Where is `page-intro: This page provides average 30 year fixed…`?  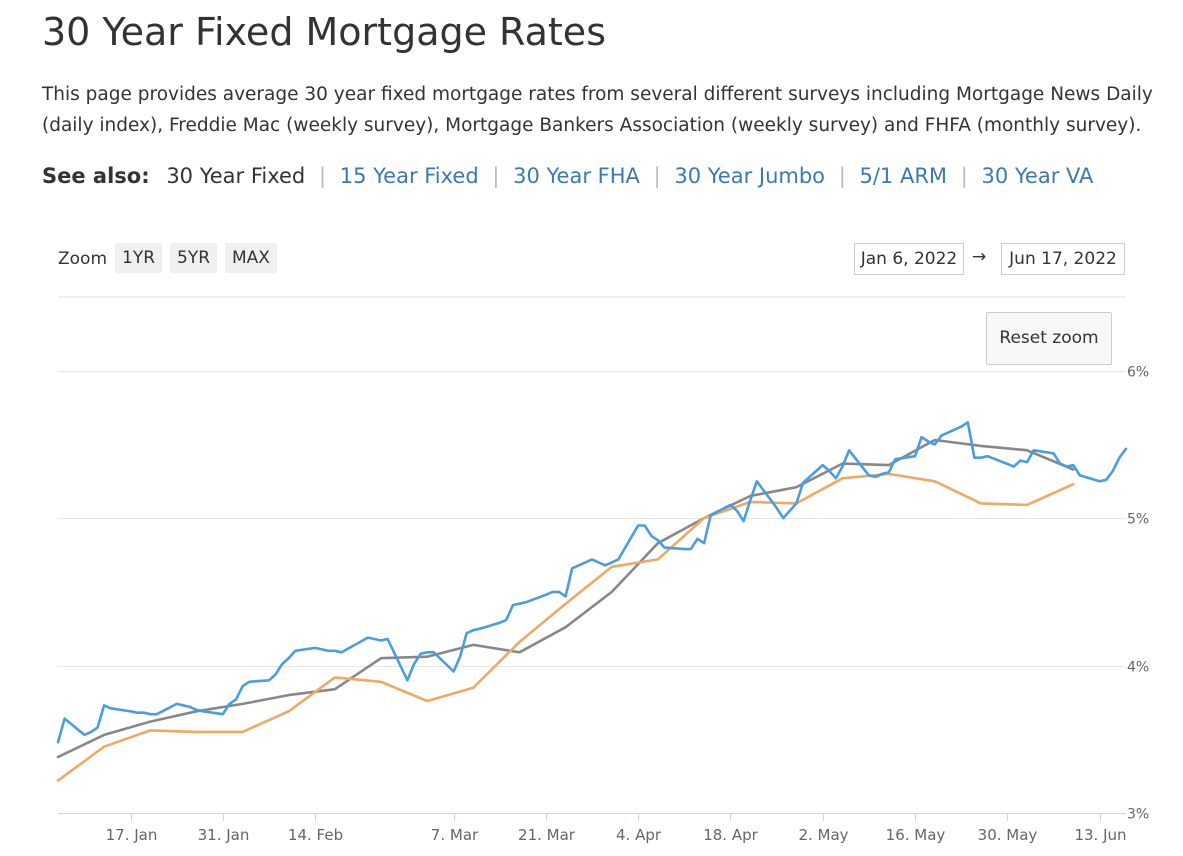 page-intro: This page provides average 30 year fixed… is located at coordinates (597, 110).